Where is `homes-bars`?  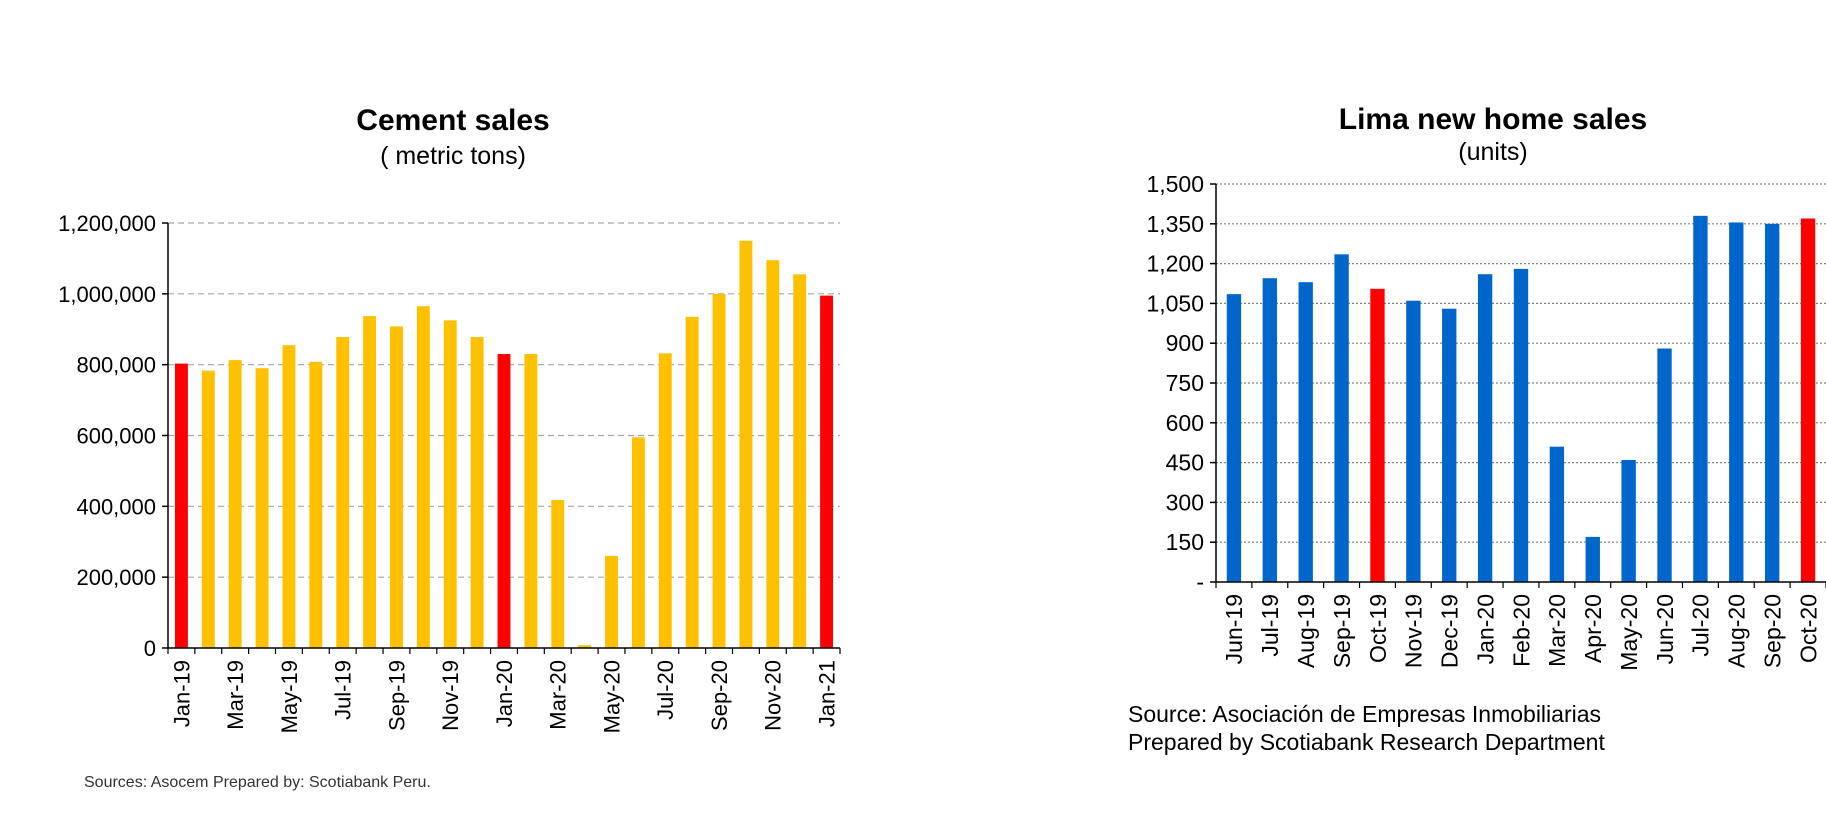 homes-bars is located at coordinates (1521, 399).